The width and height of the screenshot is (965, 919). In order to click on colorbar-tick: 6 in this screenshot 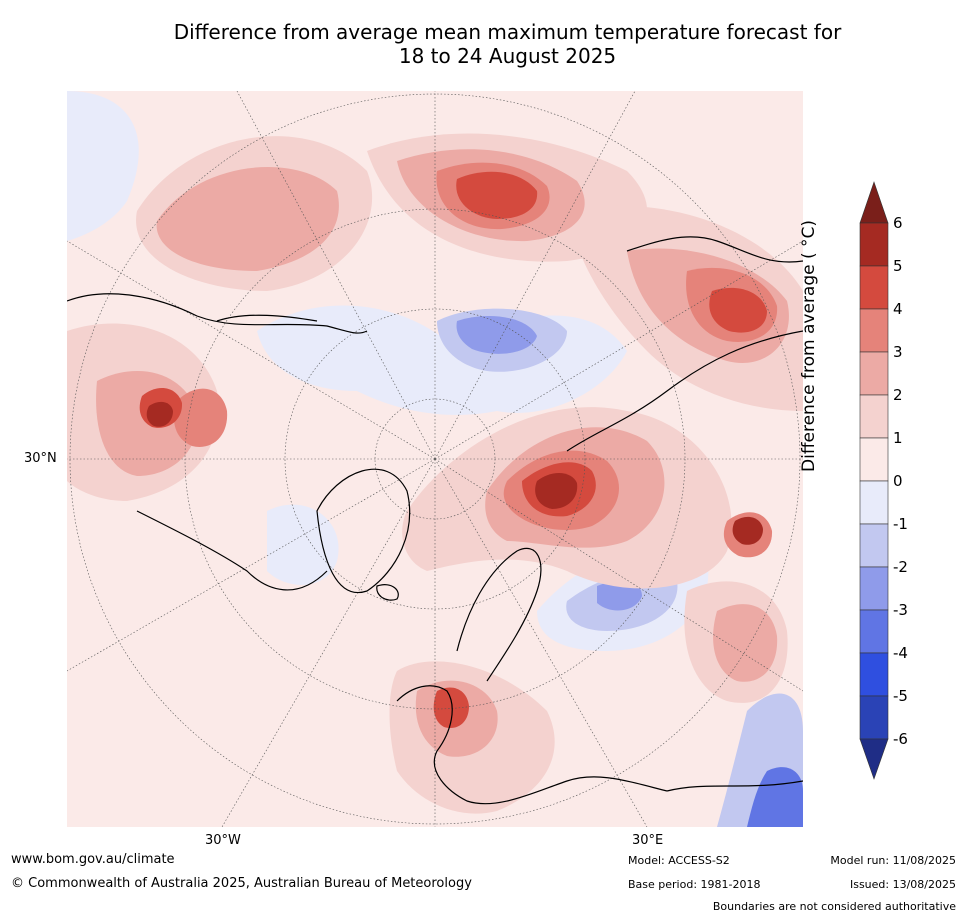, I will do `click(898, 223)`.